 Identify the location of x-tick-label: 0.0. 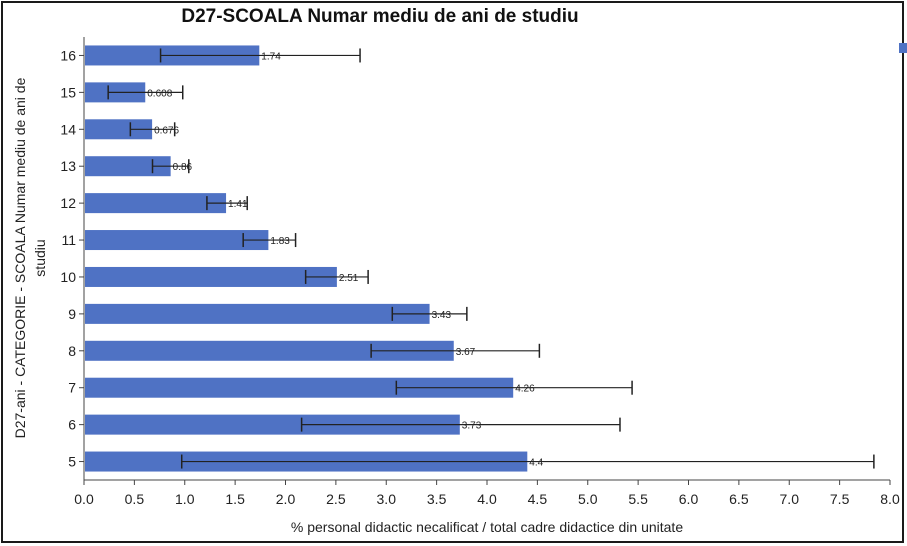
(84, 499).